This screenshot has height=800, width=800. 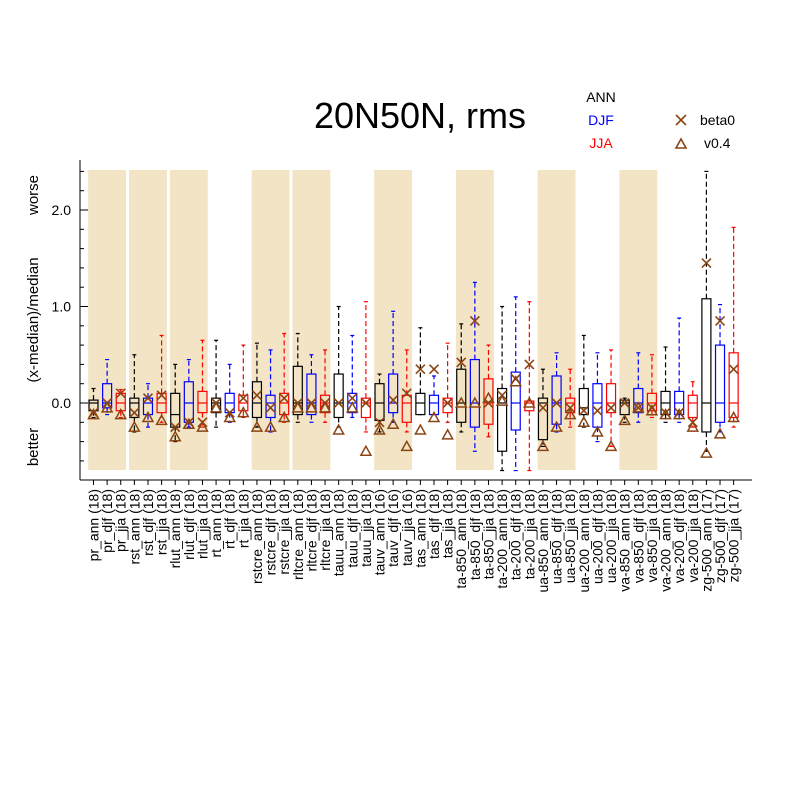 What do you see at coordinates (62, 403) in the screenshot?
I see `y-tick-label: 0.0` at bounding box center [62, 403].